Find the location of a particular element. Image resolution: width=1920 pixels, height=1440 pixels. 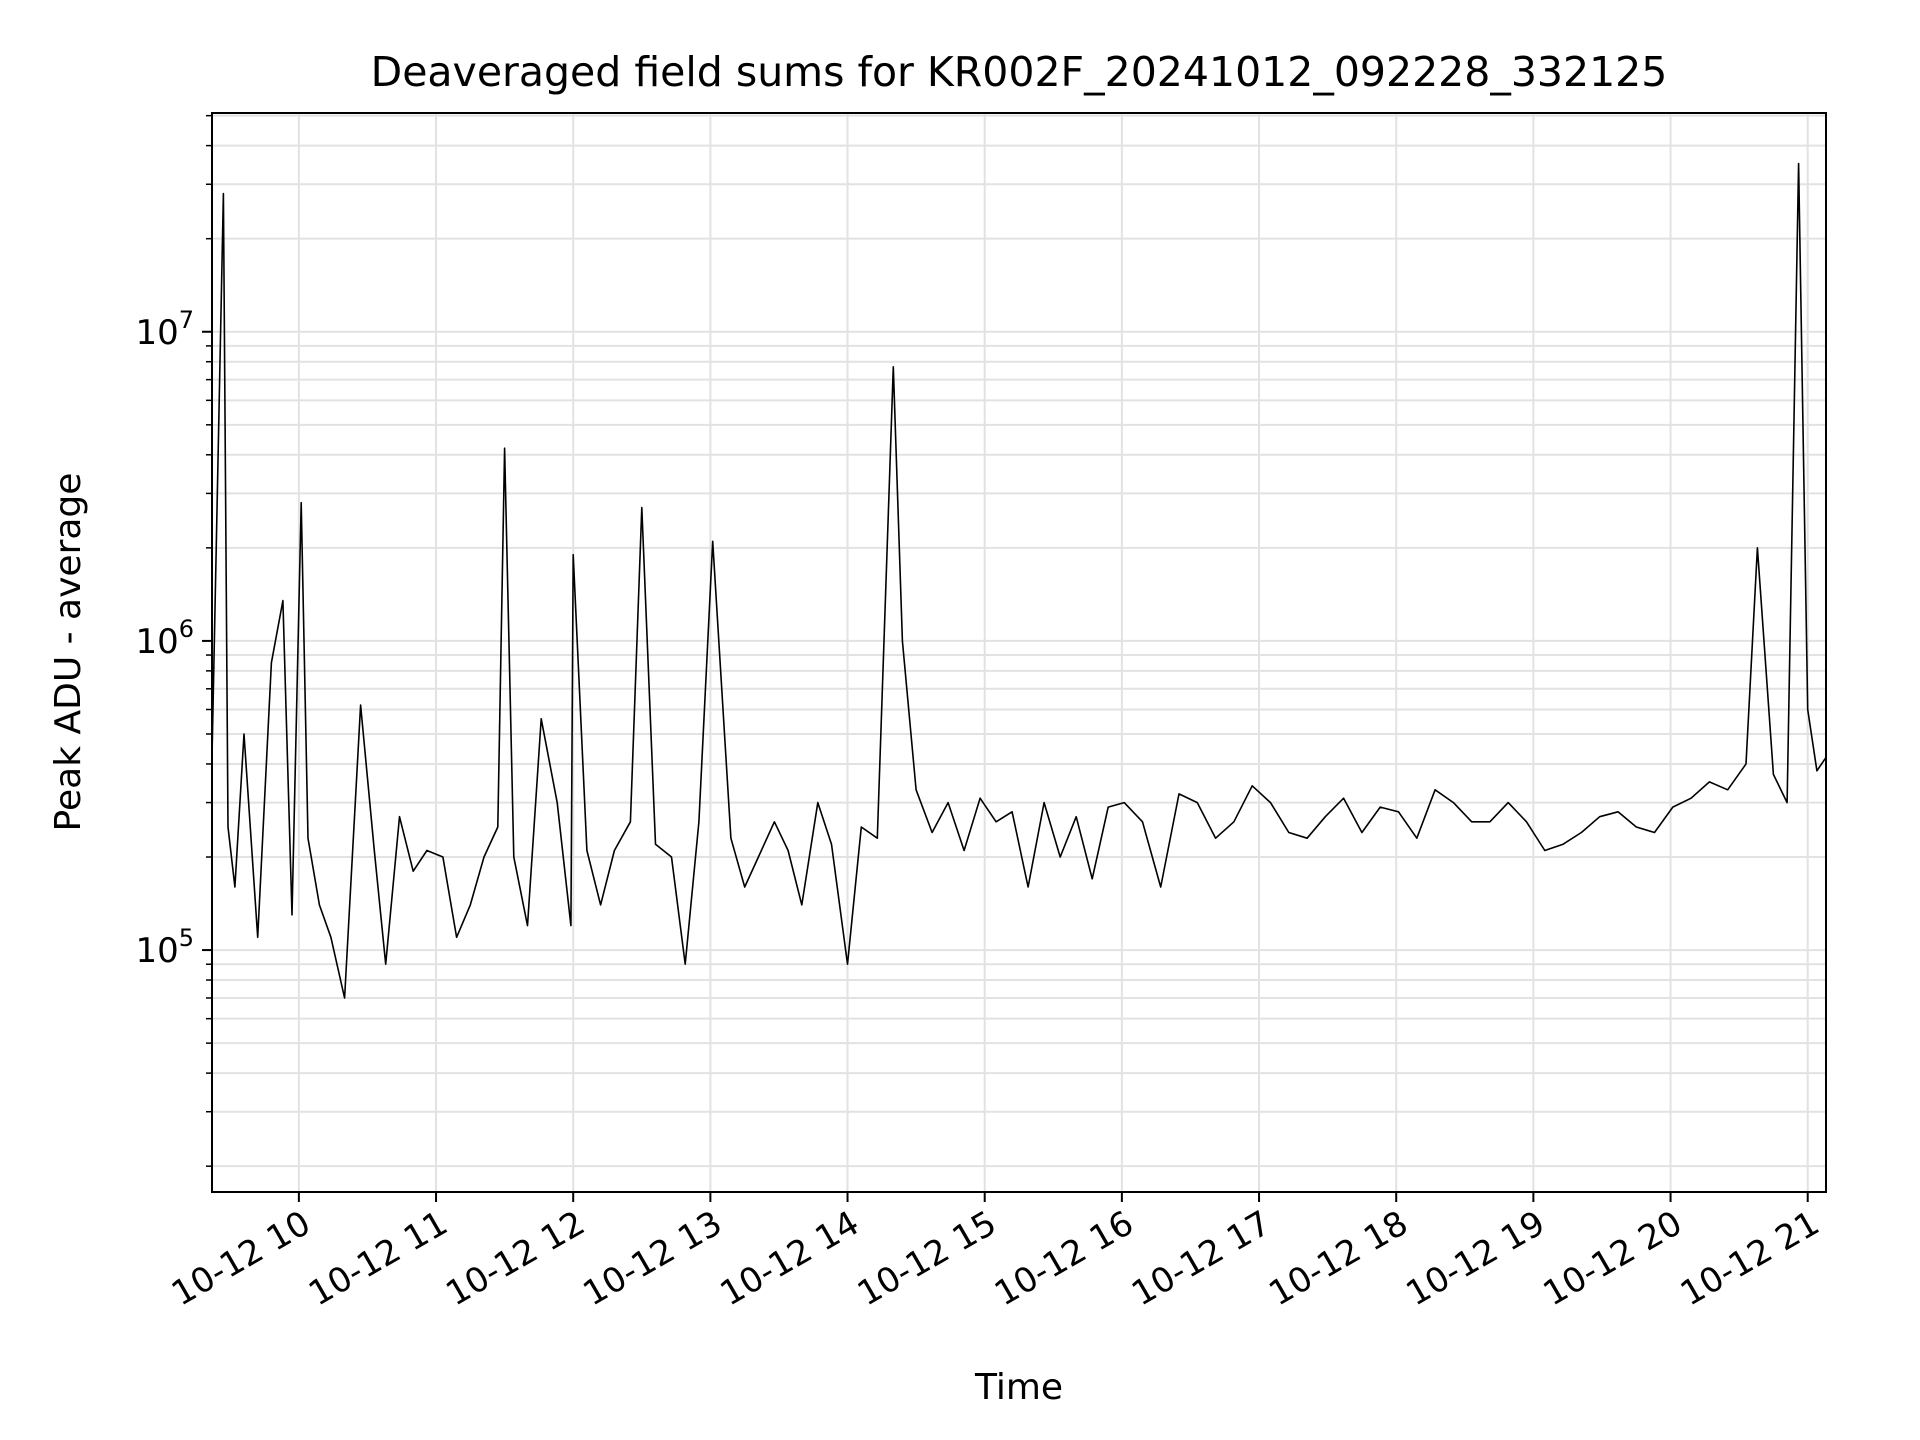

x-tick-label: 10-12 18 is located at coordinates (1338, 1258).